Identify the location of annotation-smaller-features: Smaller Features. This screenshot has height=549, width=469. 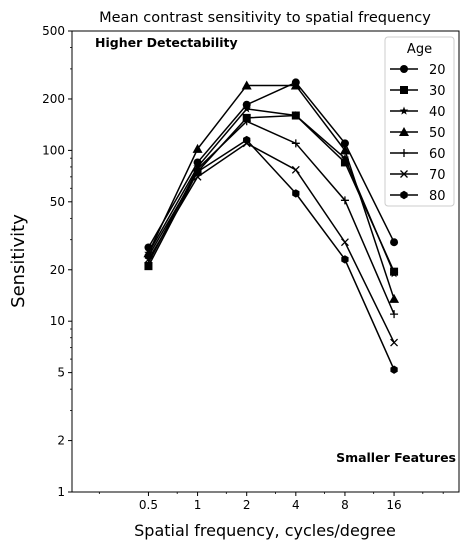
(396, 457).